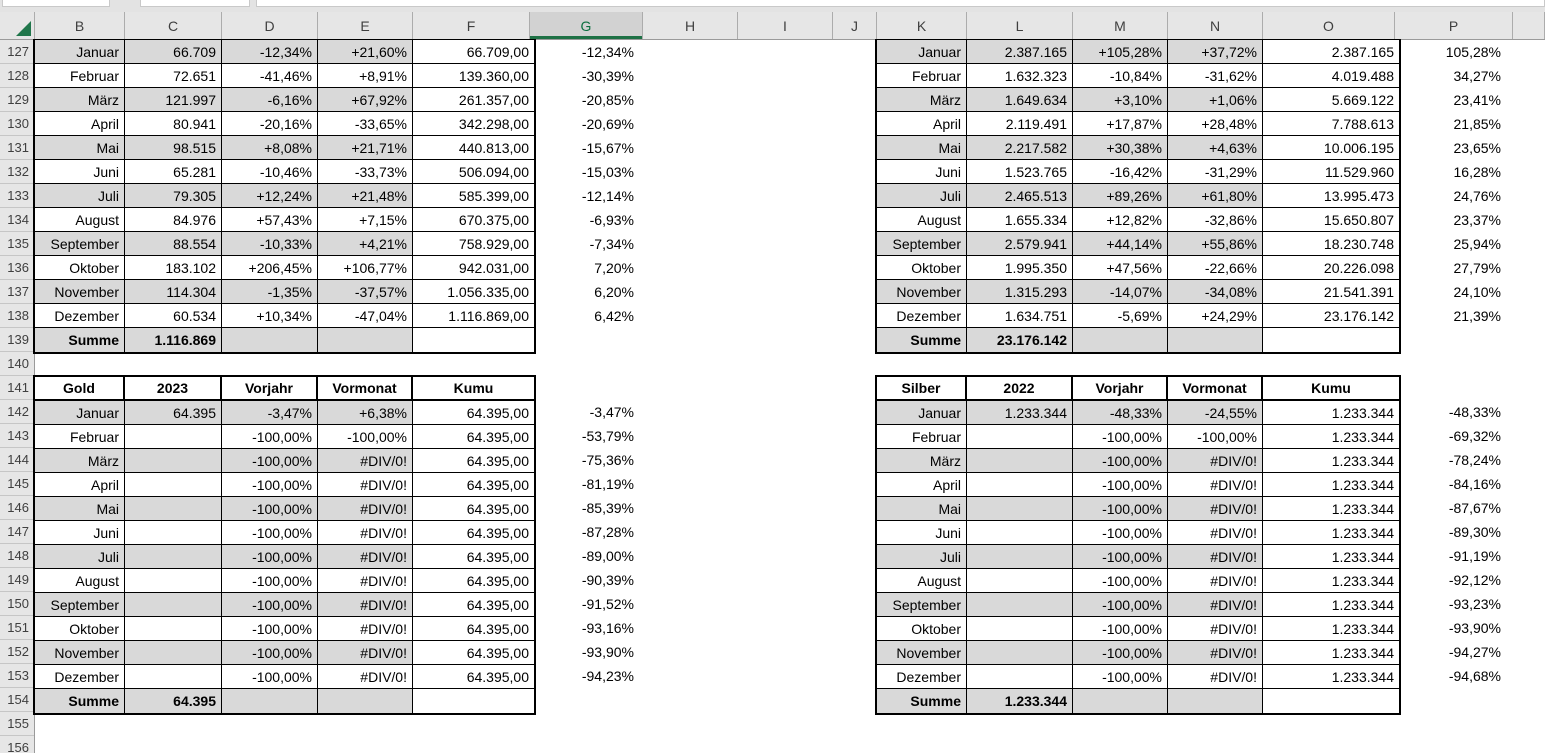  What do you see at coordinates (922, 701) in the screenshot?
I see `summe-label: Summe` at bounding box center [922, 701].